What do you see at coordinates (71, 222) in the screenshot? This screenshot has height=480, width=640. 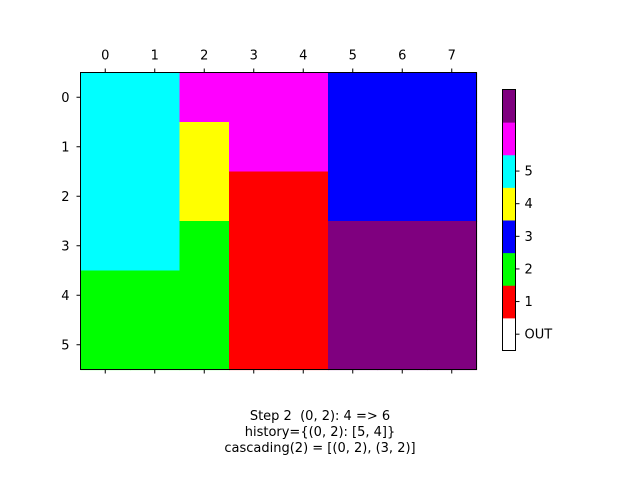 I see `y-axis: 0 1 2 3 4 5` at bounding box center [71, 222].